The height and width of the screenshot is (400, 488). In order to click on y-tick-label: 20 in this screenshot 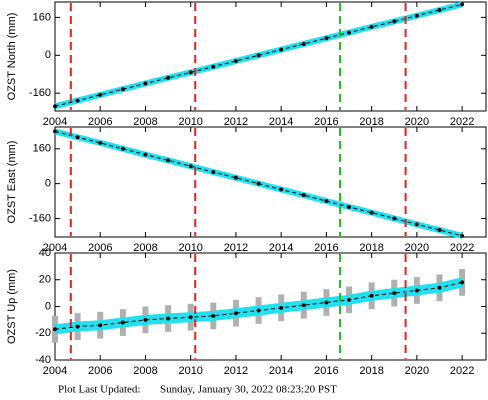, I will do `click(45, 280)`.